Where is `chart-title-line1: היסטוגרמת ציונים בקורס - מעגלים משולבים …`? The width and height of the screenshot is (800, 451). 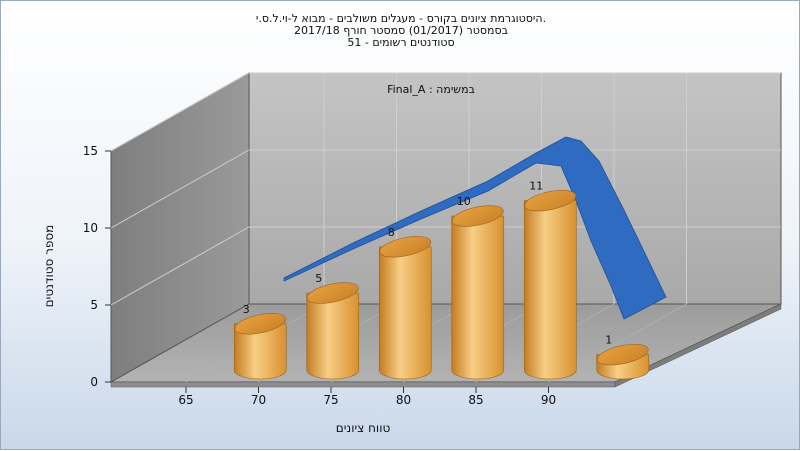 chart-title-line1: היסטוגרמת ציונים בקורס - מעגלים משולבים … is located at coordinates (401, 18).